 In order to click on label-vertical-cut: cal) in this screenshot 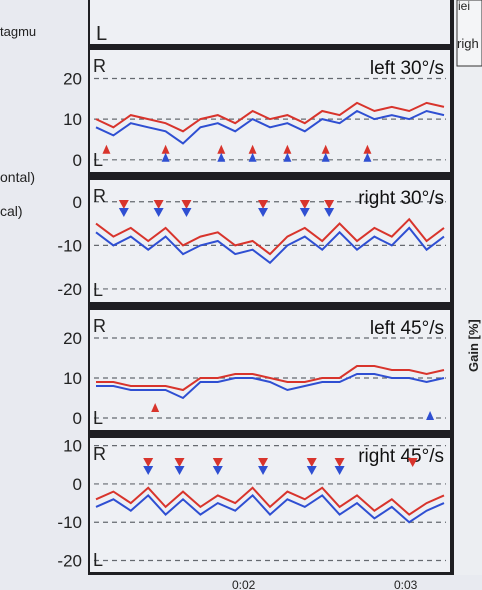, I will do `click(11, 211)`.